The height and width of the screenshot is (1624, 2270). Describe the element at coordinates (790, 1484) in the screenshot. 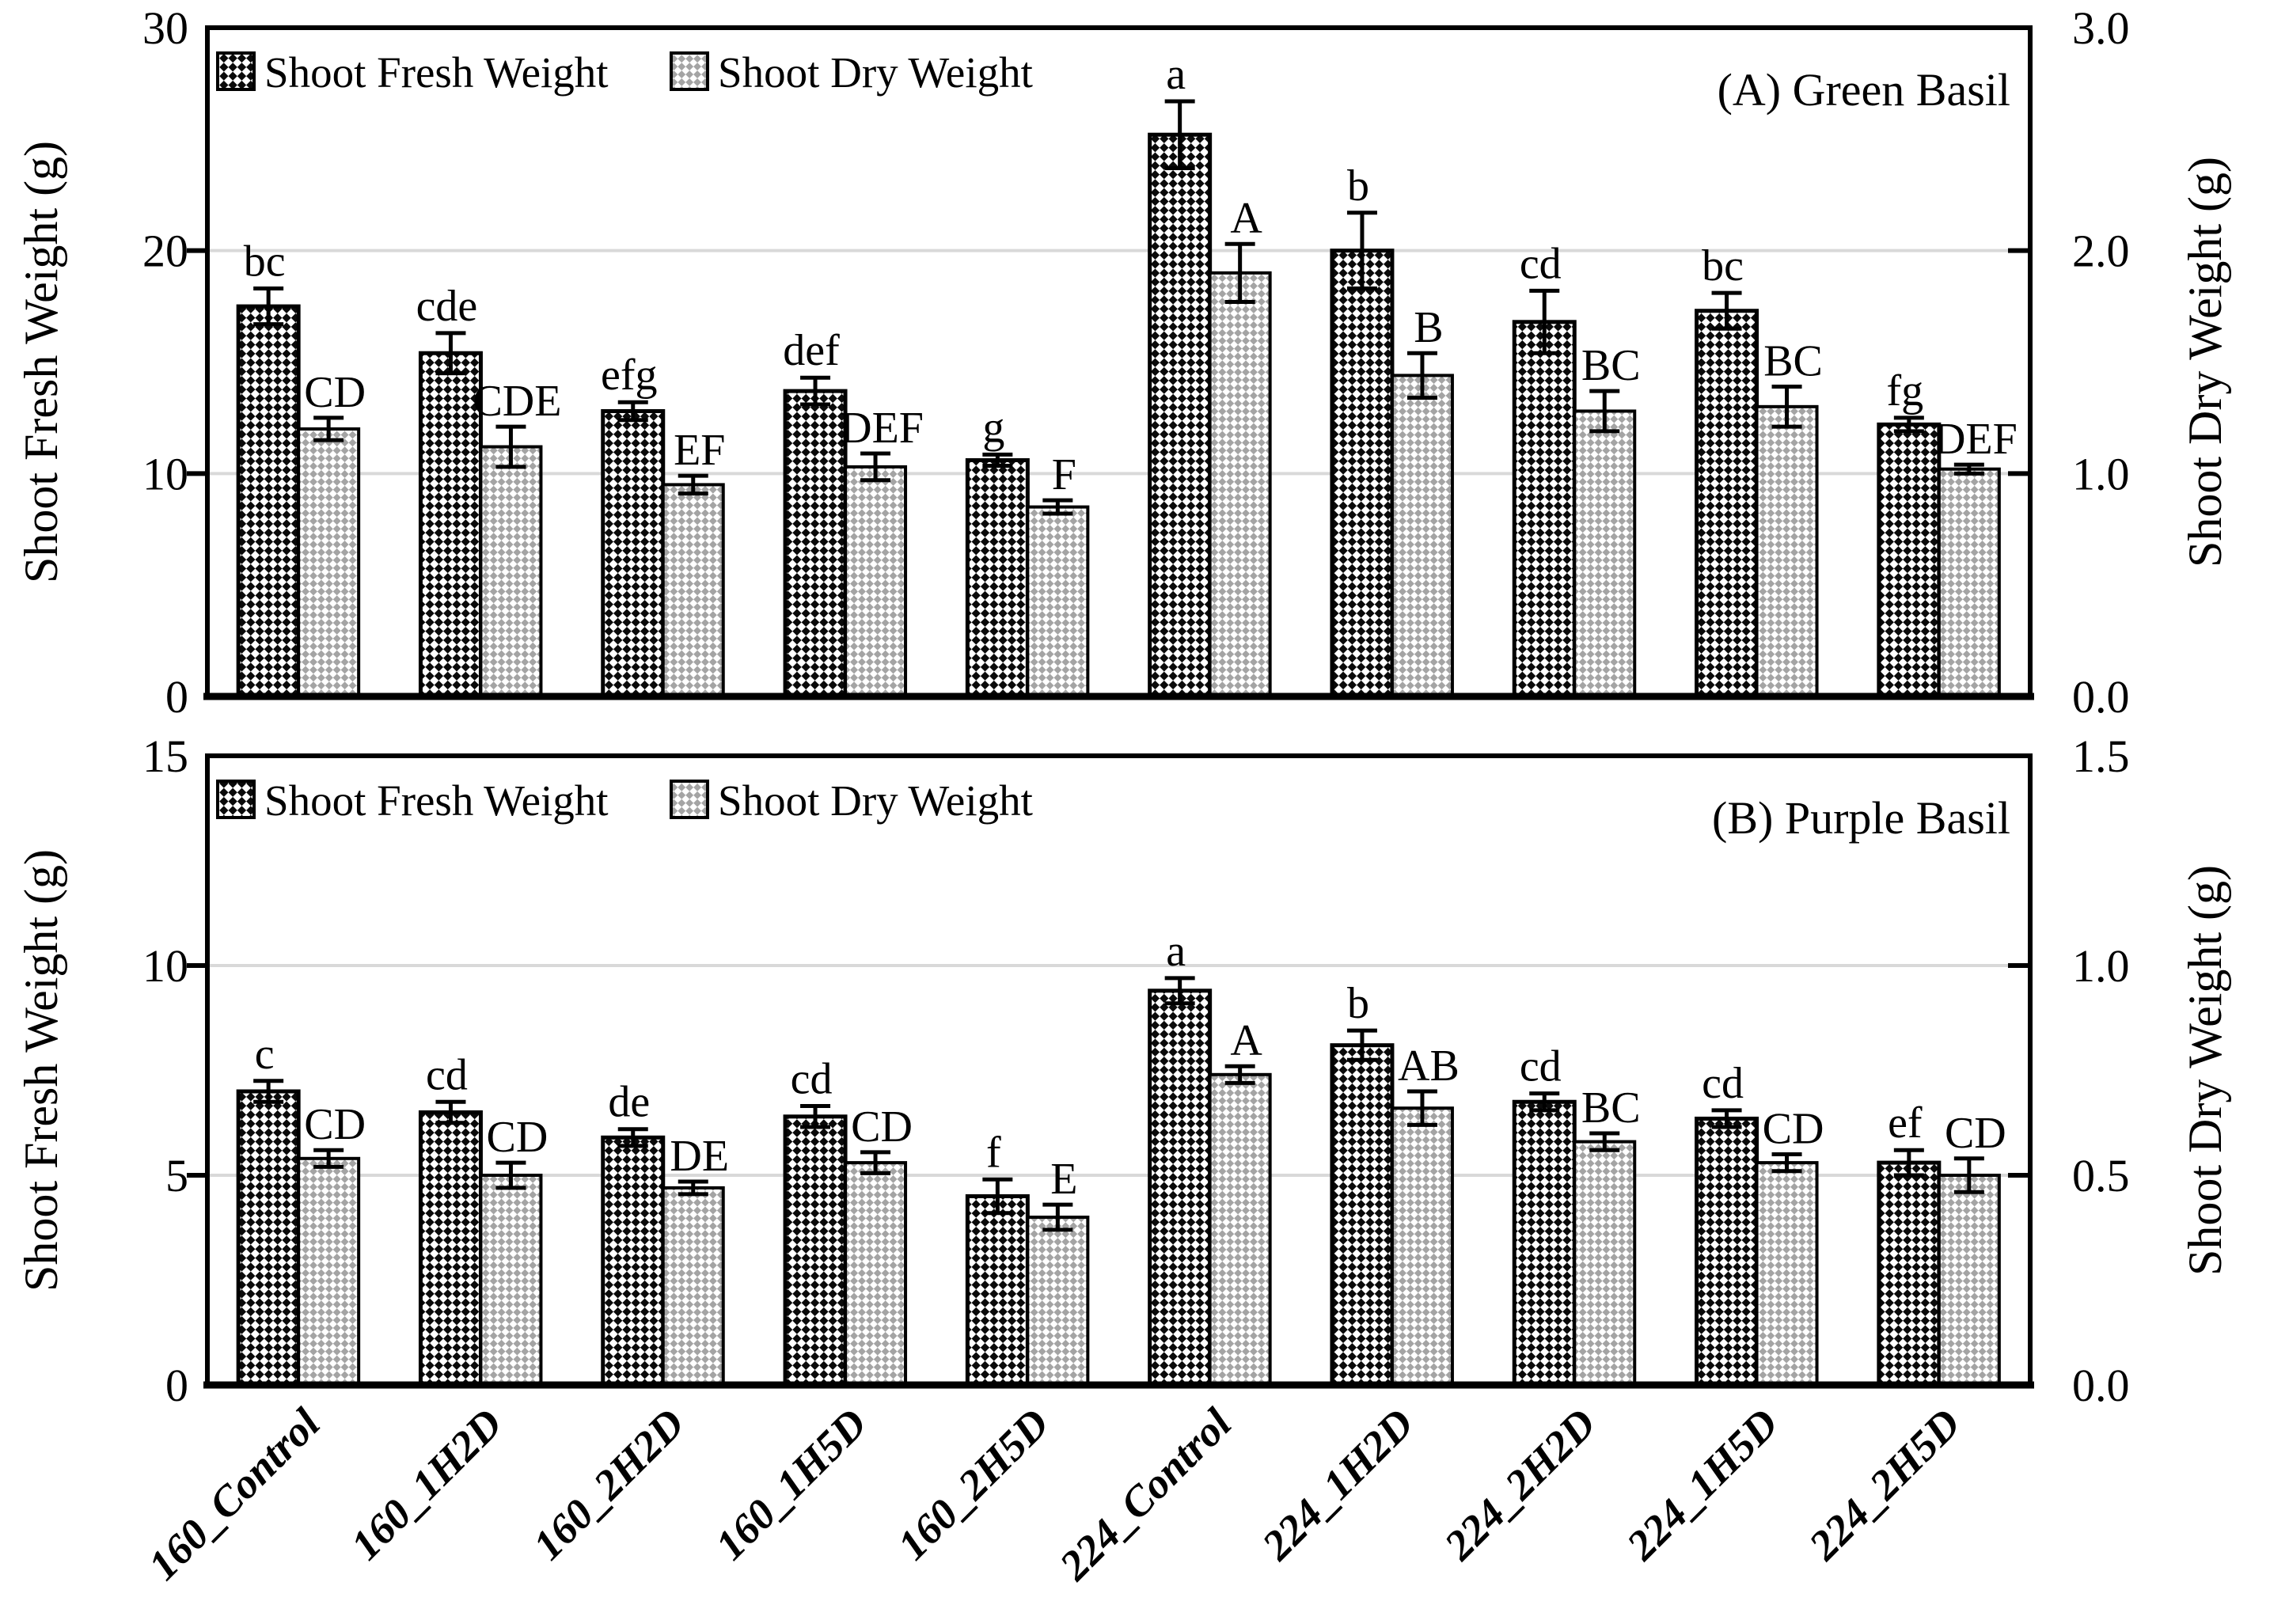

I see `x-category-label: 160_1H5D` at that location.